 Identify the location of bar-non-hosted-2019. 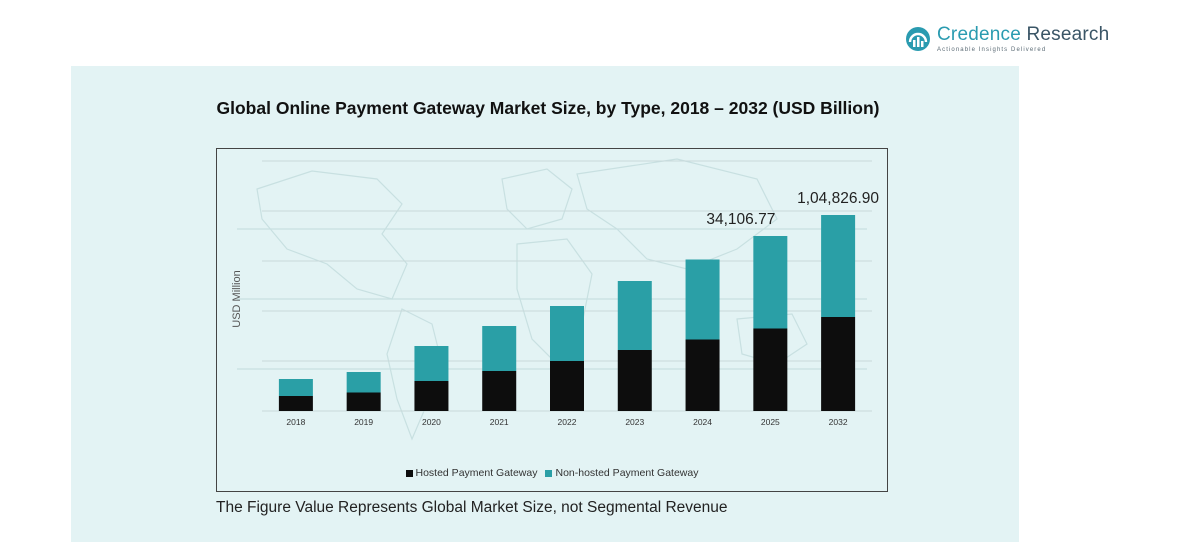
(363, 382).